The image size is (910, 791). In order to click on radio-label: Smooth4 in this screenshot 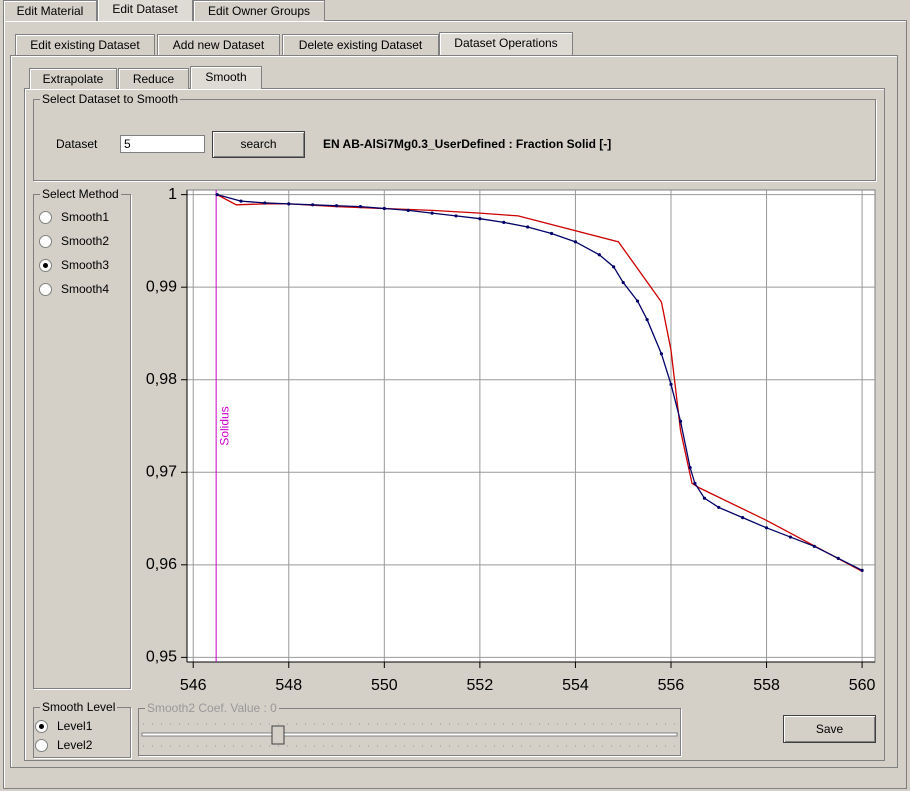, I will do `click(85, 289)`.